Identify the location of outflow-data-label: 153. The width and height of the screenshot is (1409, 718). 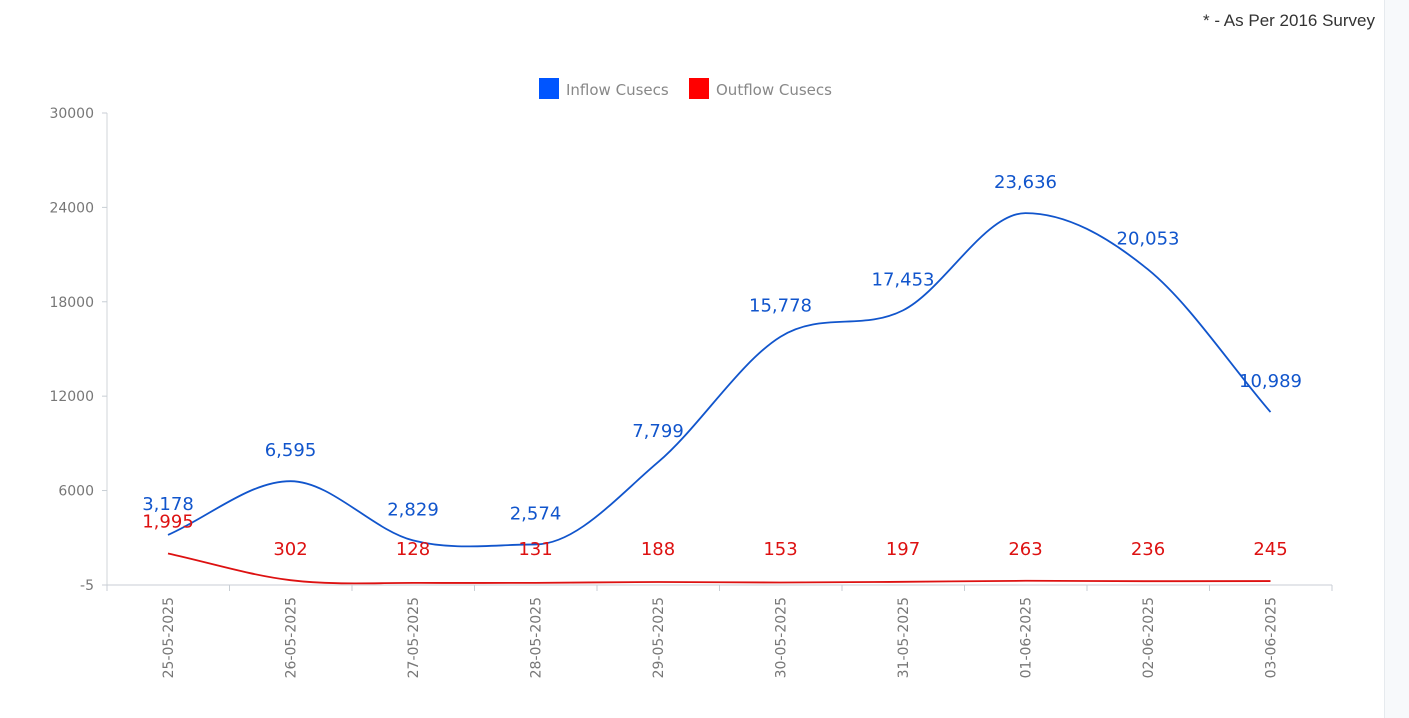
(780, 549).